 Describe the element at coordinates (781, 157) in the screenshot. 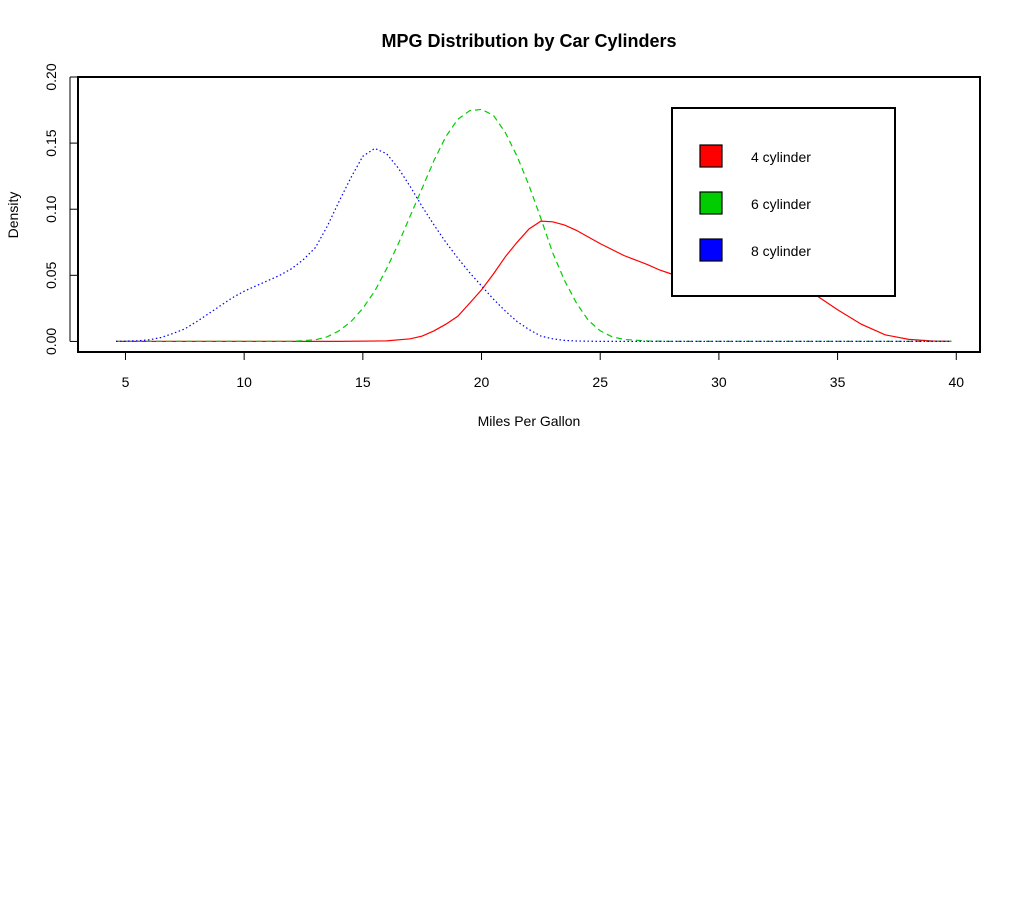

I see `legend-label-1: 4 cylinder` at that location.